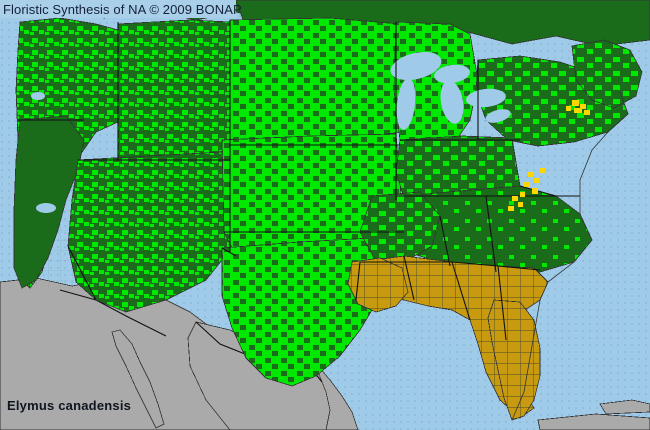 This screenshot has height=430, width=650. I want to click on map-title: Floristic Synthesis of NA © 2009 BONAP, so click(122, 9).